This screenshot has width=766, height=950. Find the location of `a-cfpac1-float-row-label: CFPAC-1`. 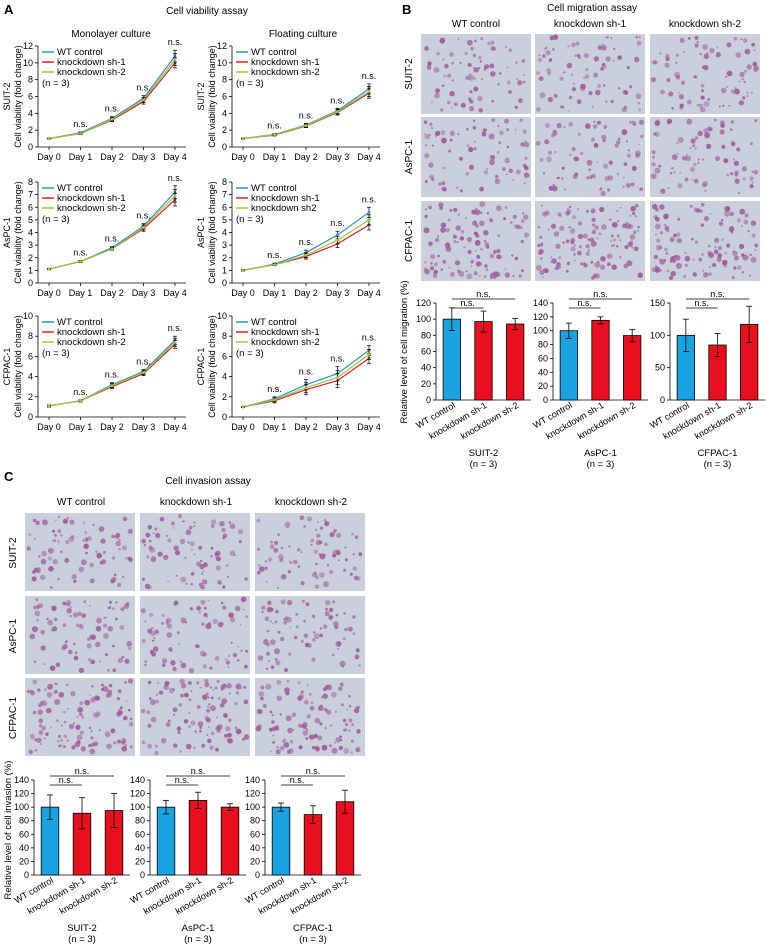

a-cfpac1-float-row-label: CFPAC-1 is located at coordinates (201, 367).